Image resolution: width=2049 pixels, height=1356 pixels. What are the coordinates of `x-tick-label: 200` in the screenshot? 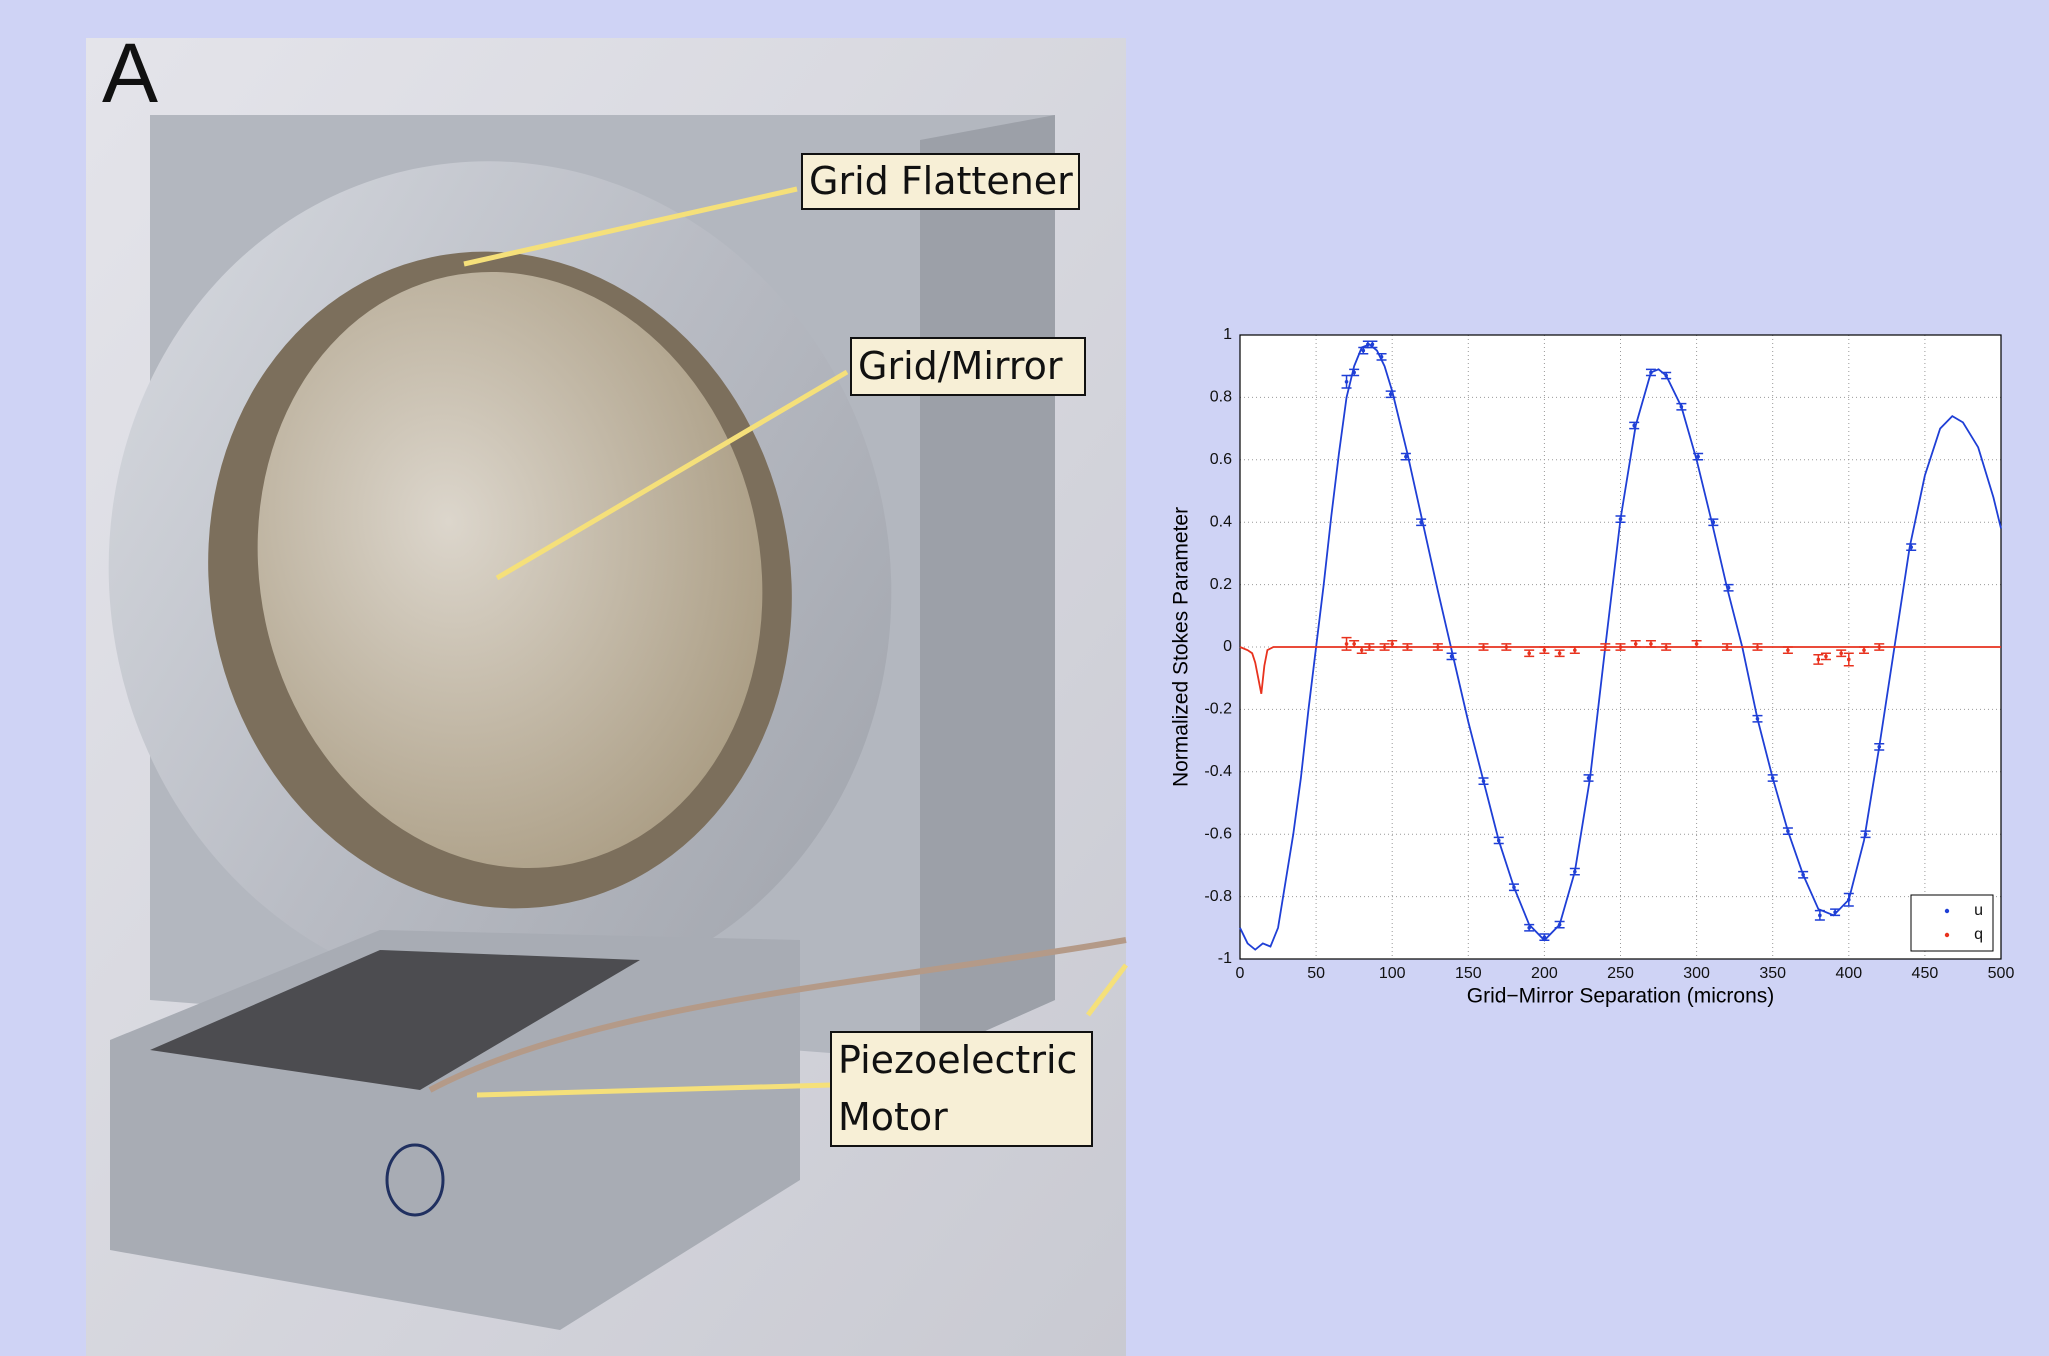 It's located at (1544, 973).